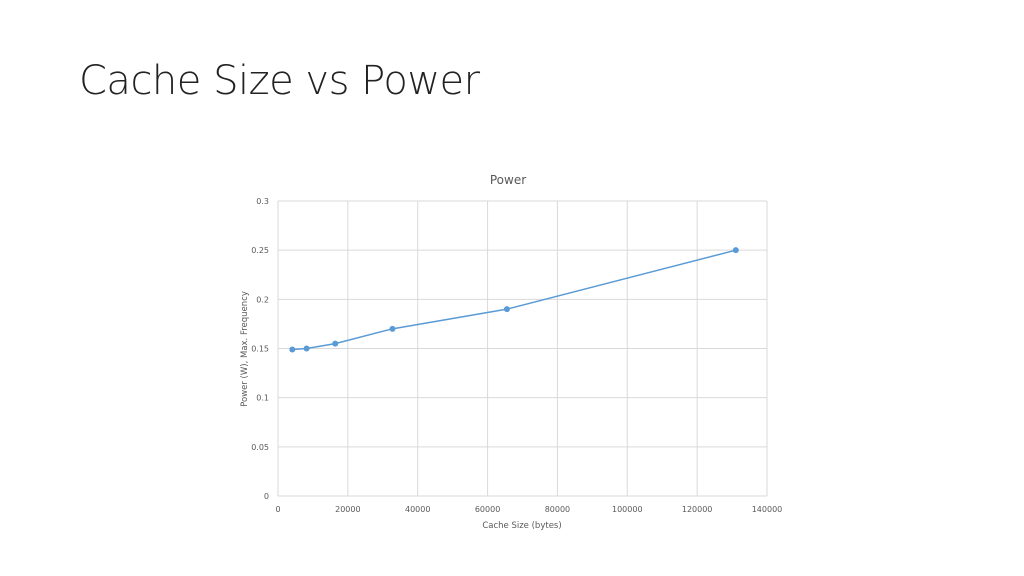 This screenshot has height=576, width=1024. What do you see at coordinates (279, 81) in the screenshot?
I see `slide-title: Cache Size vs Power` at bounding box center [279, 81].